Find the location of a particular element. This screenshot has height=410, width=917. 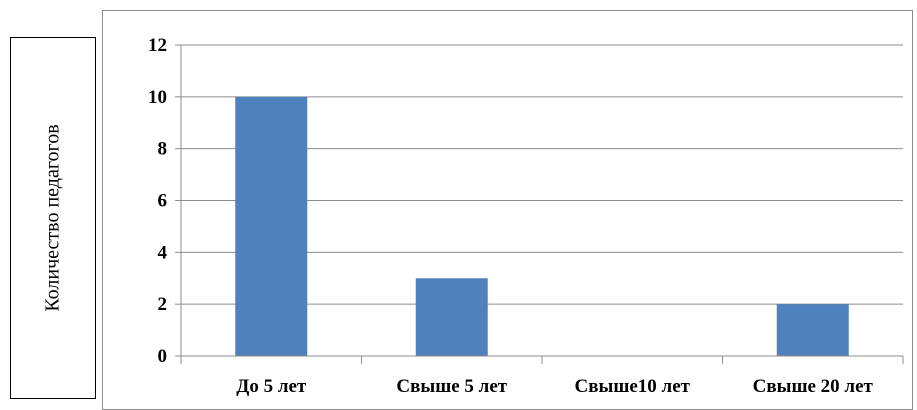

x-tick-label: Свыше 20 лет is located at coordinates (813, 386).